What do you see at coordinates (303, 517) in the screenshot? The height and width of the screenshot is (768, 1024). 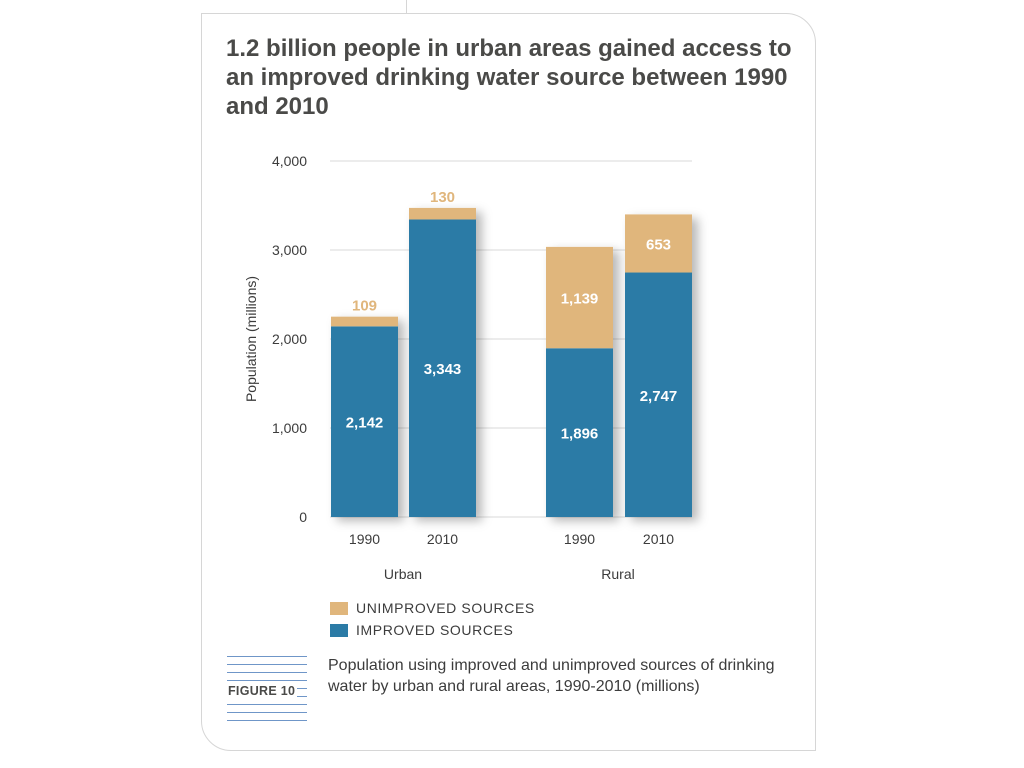 I see `y-tick-label: 0` at bounding box center [303, 517].